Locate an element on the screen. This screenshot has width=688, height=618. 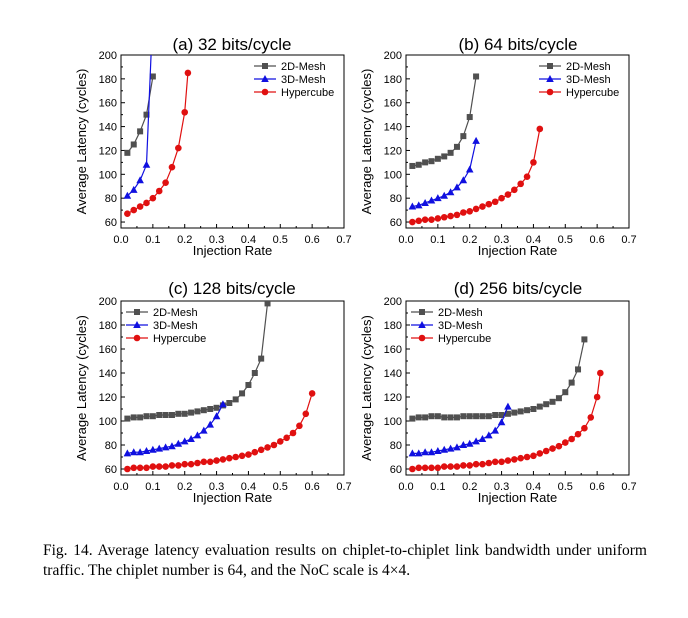
y-tick-label: 200 is located at coordinates (393, 56).